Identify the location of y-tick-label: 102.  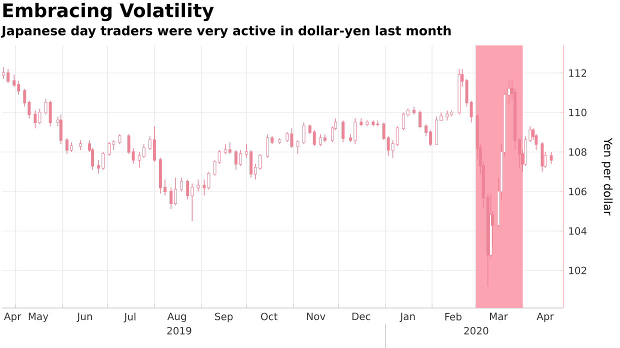
(577, 270).